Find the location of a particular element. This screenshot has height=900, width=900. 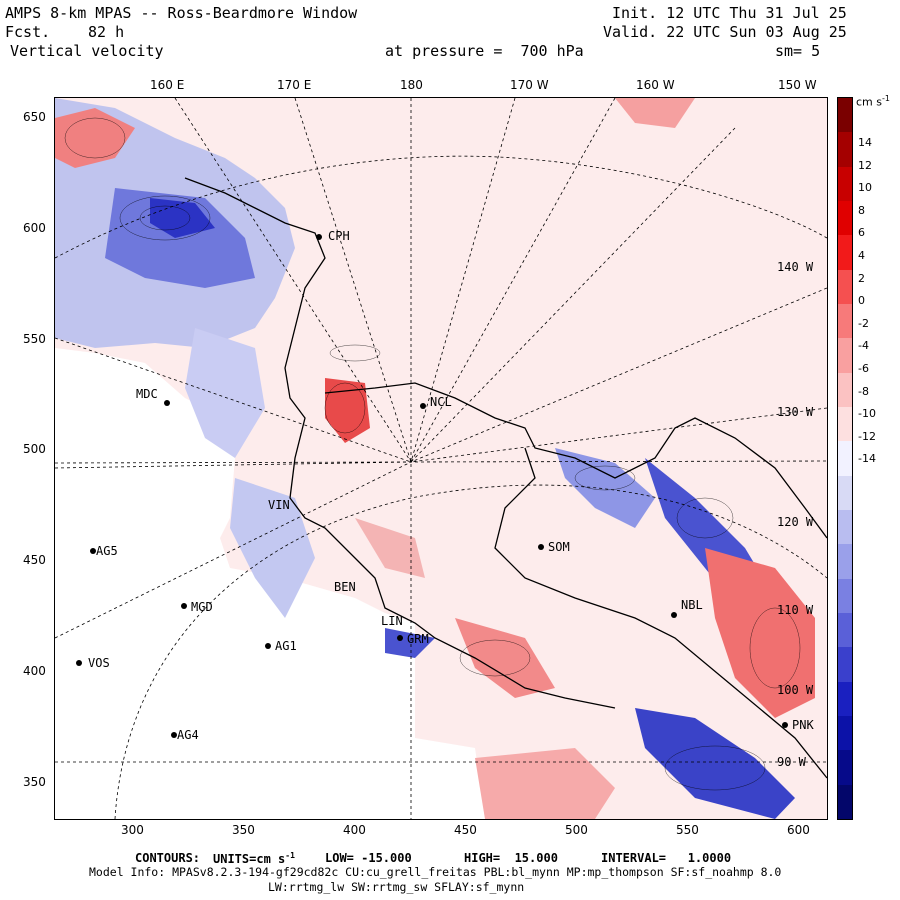

colorbar-tick-label: -12 is located at coordinates (867, 436).